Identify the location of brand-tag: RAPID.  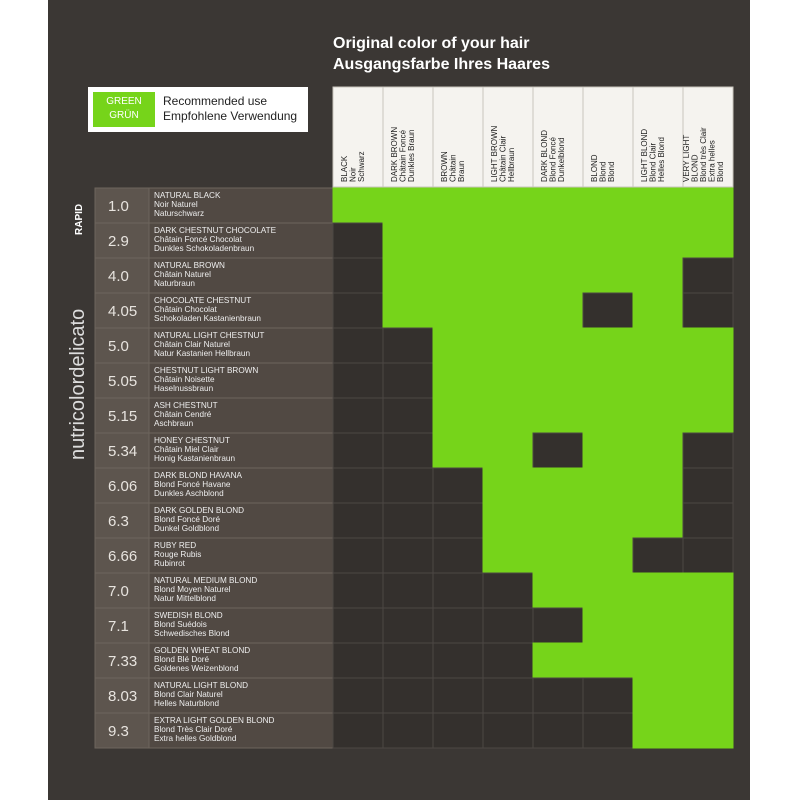
(79, 219).